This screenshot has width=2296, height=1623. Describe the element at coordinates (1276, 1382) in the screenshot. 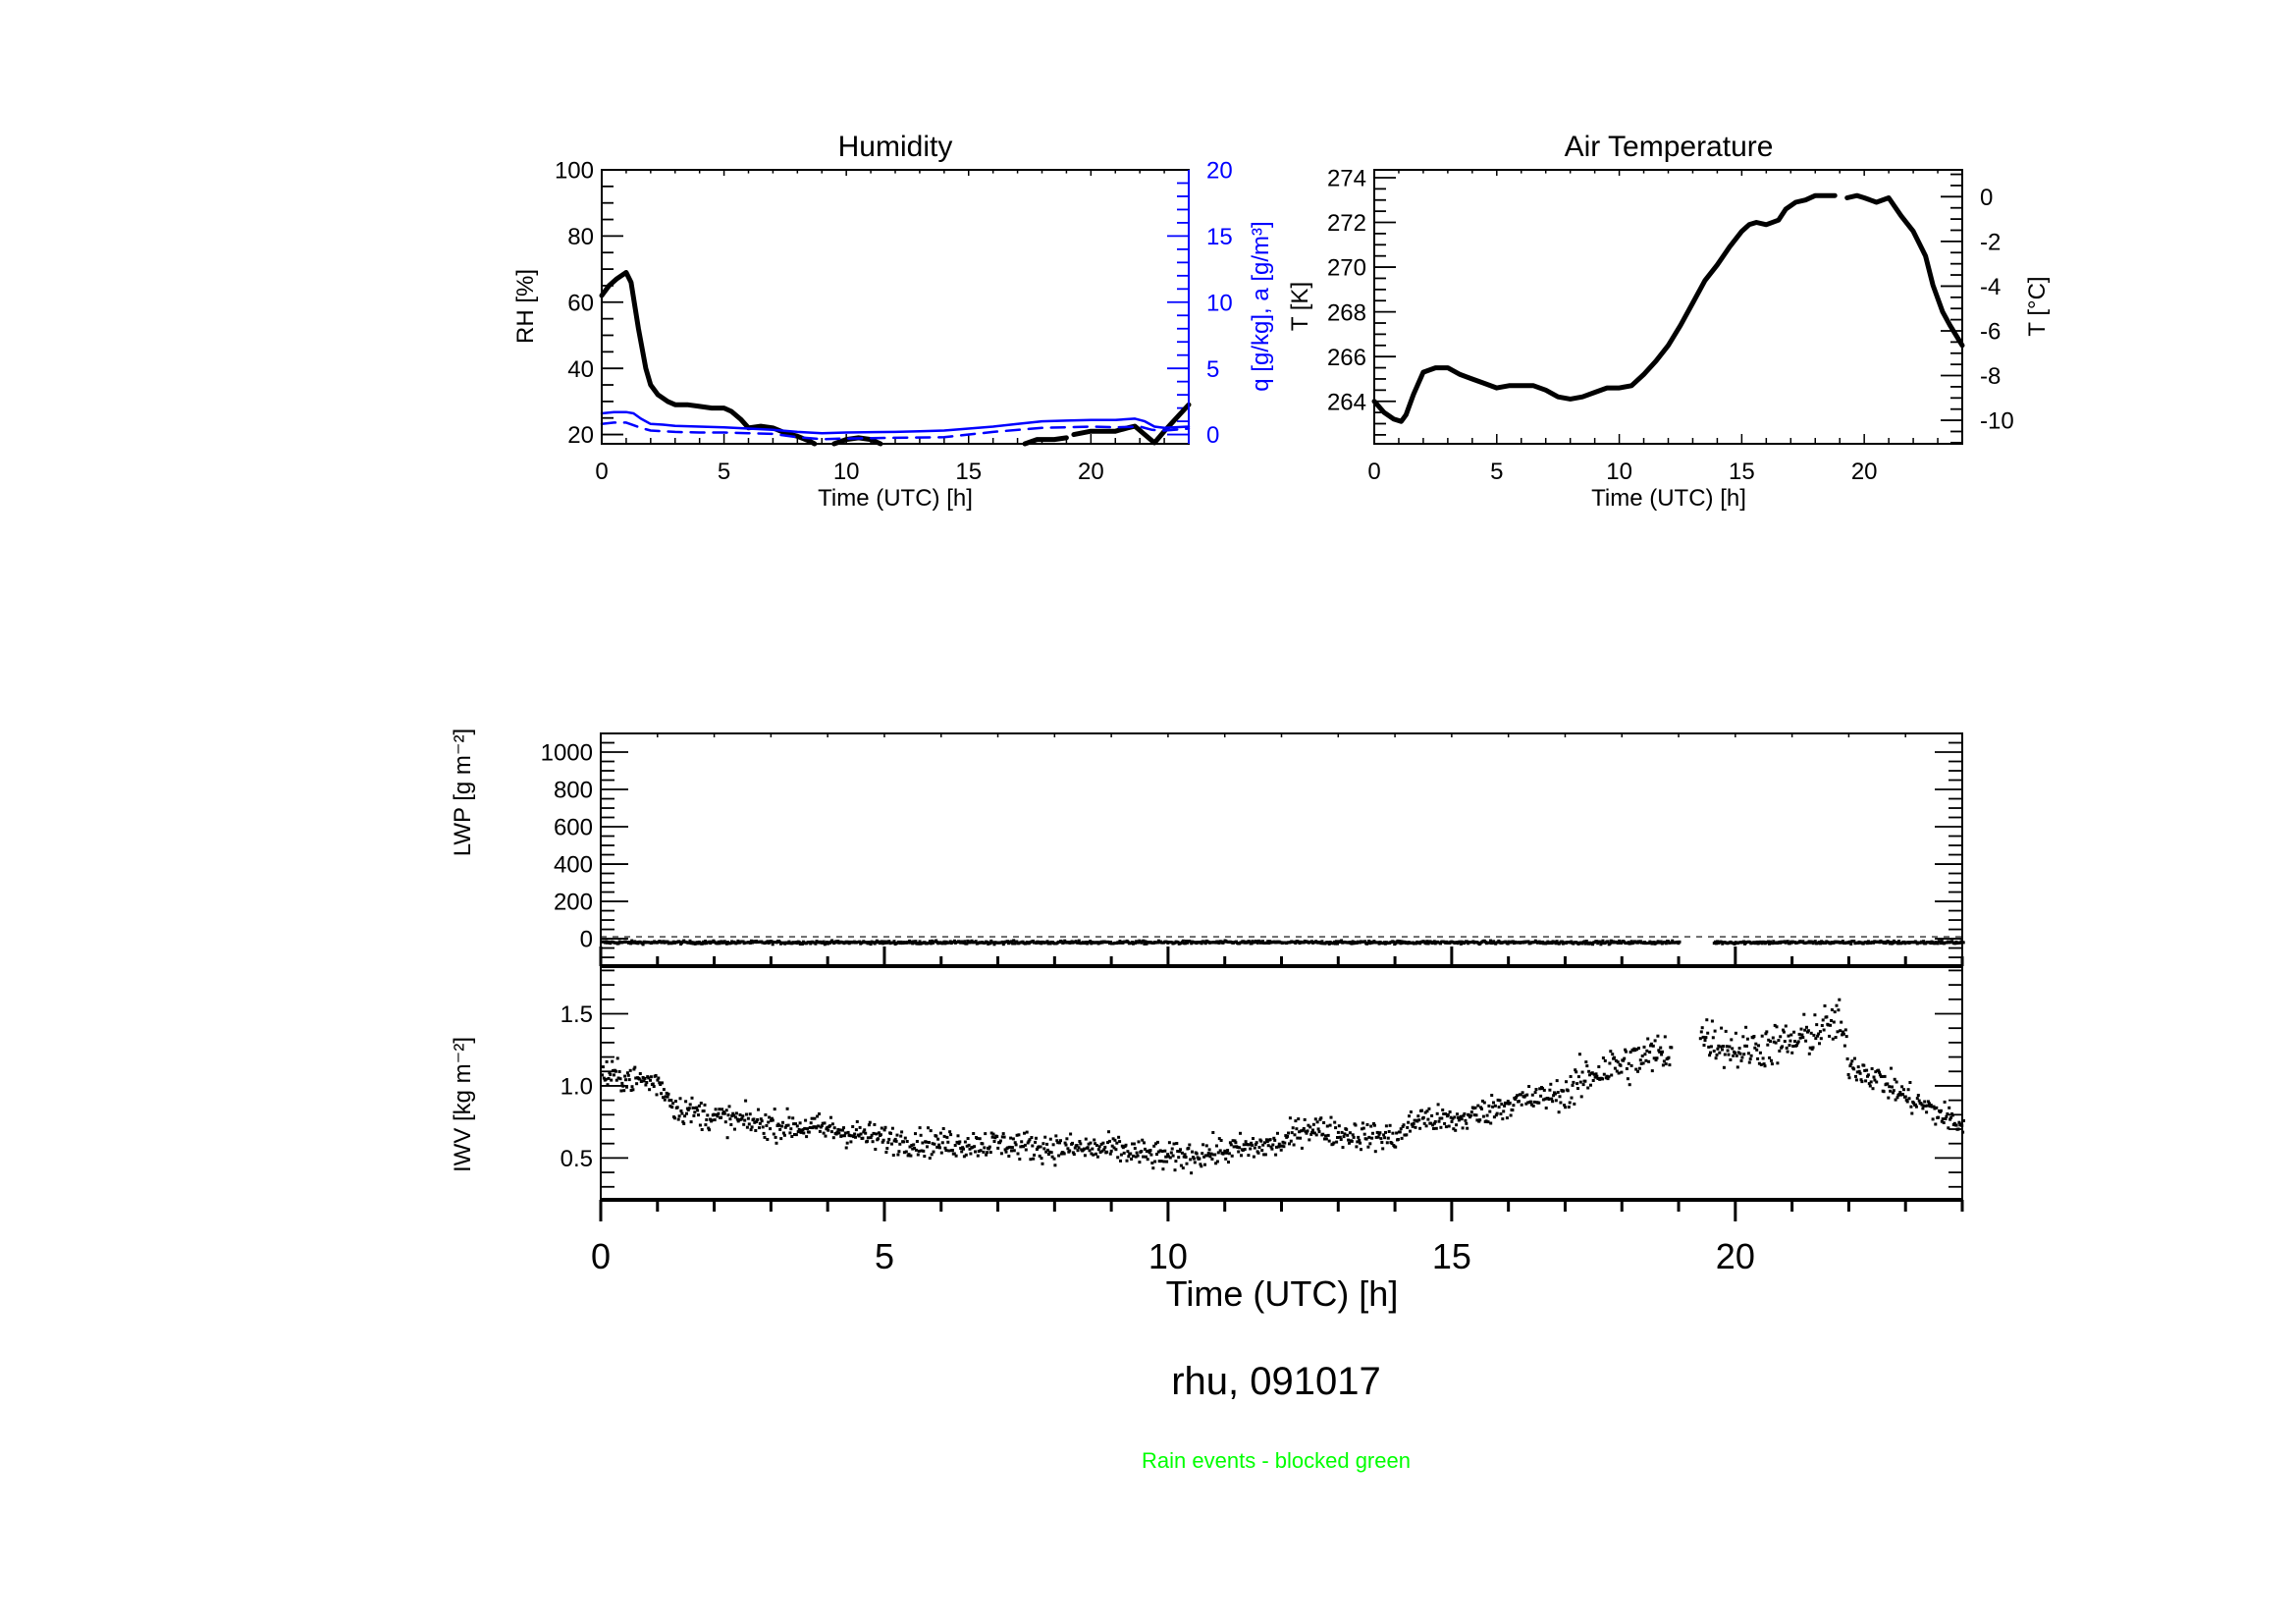

I see `figure-title: rhu, 091017` at that location.